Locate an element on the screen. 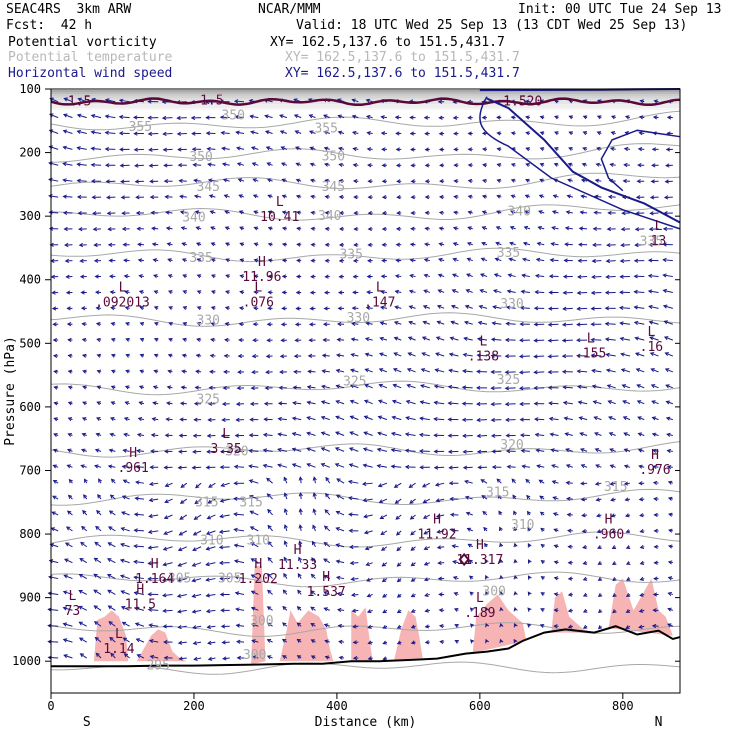 The width and height of the screenshot is (740, 740). extremum-low-marker: L is located at coordinates (119, 634).